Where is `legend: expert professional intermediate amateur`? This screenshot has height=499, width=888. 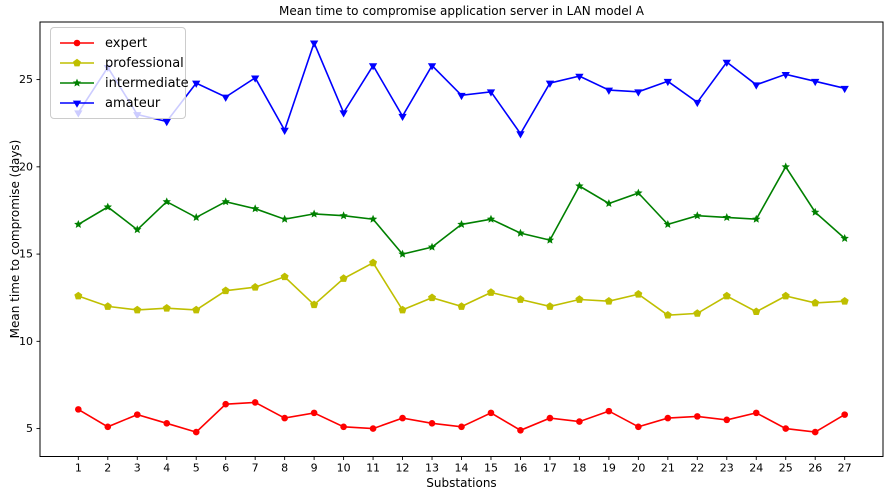 legend: expert professional intermediate amateur is located at coordinates (119, 73).